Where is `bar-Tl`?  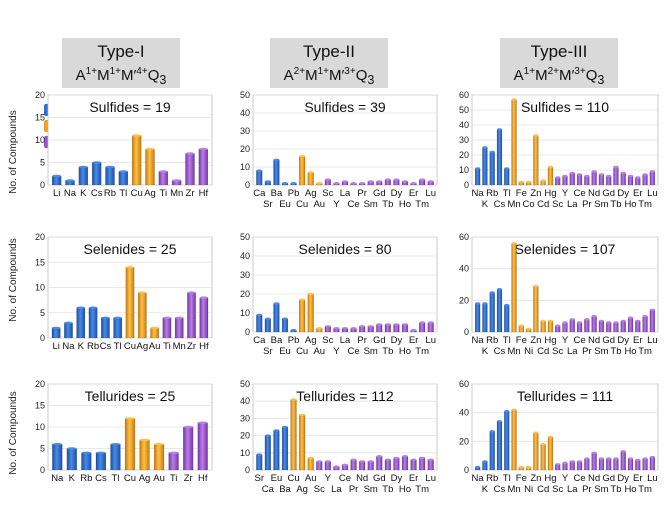
bar-Tl is located at coordinates (507, 441).